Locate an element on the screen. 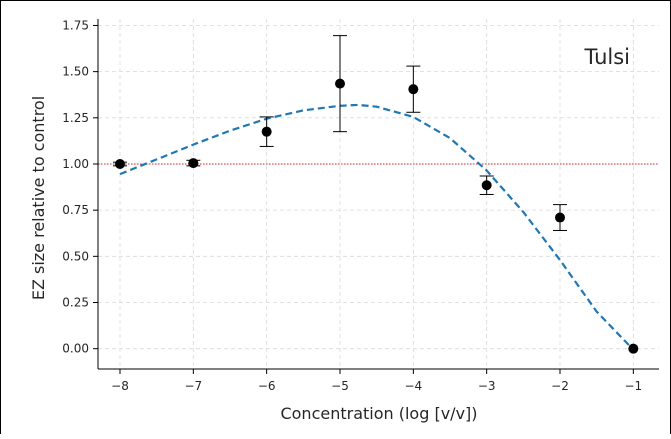 The image size is (671, 439). chart-annotation: Tulsi is located at coordinates (606, 57).